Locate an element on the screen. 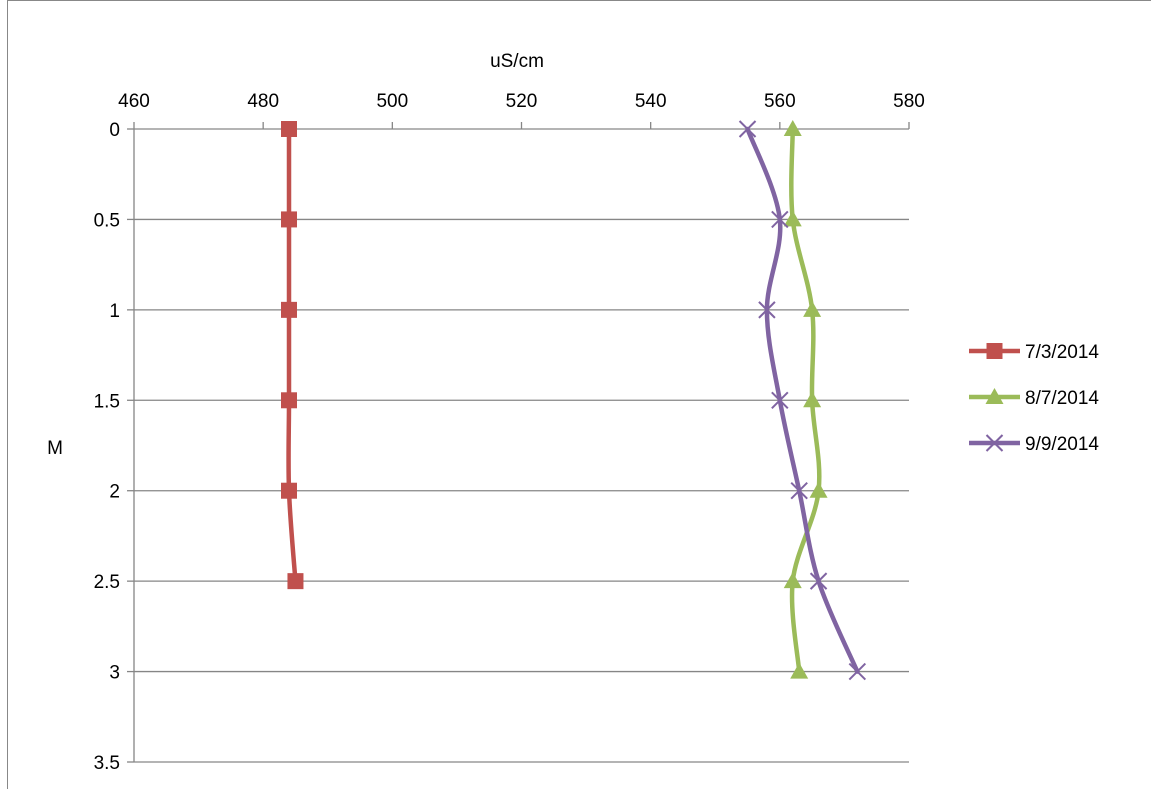  series-line is located at coordinates (292, 355).